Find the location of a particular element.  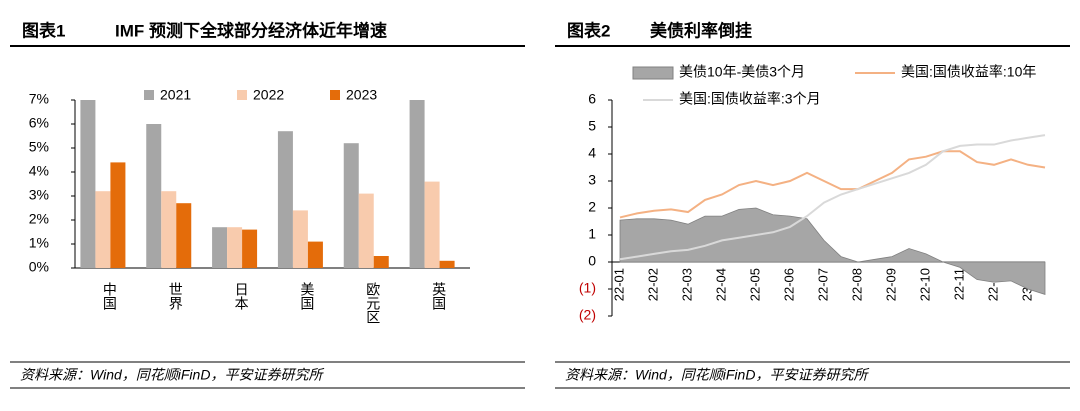

x-tick-label: 22-07 is located at coordinates (822, 284).